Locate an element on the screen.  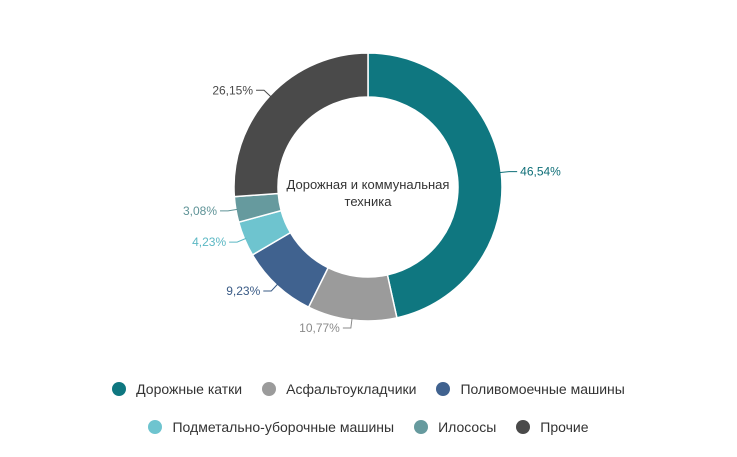
legend-item-podmetalno: Подметально-уборочные машины is located at coordinates (271, 427).